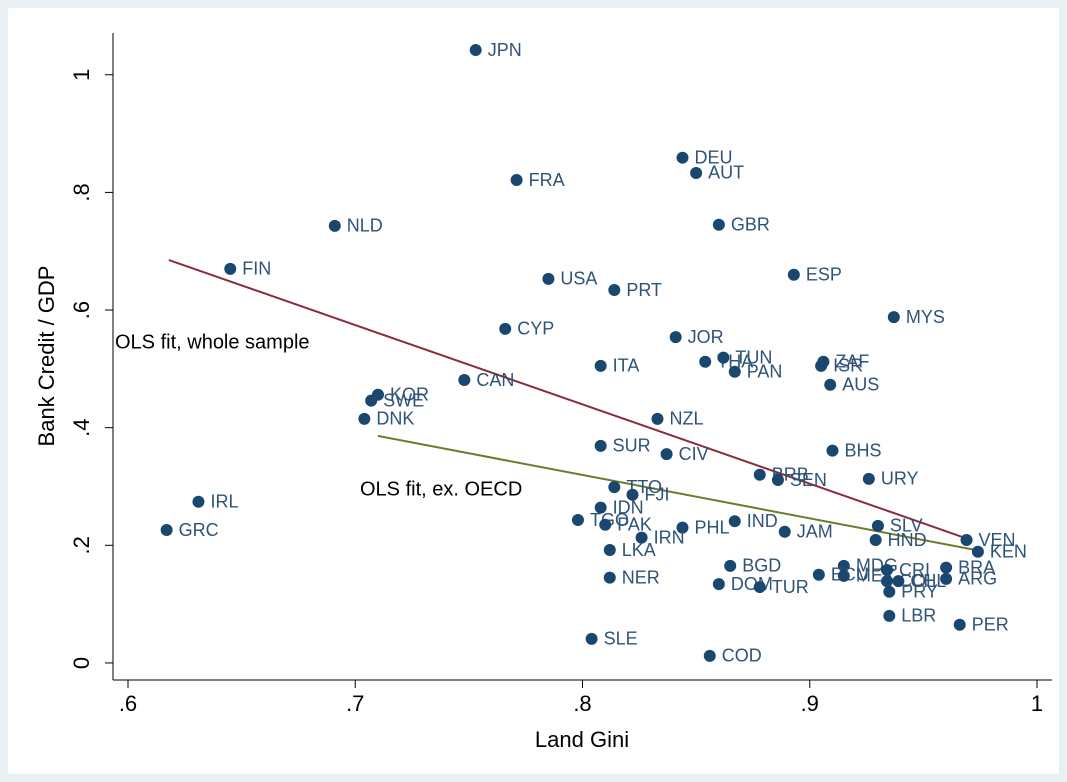 This screenshot has width=1067, height=782. What do you see at coordinates (632, 446) in the screenshot?
I see `point-label: SUR` at bounding box center [632, 446].